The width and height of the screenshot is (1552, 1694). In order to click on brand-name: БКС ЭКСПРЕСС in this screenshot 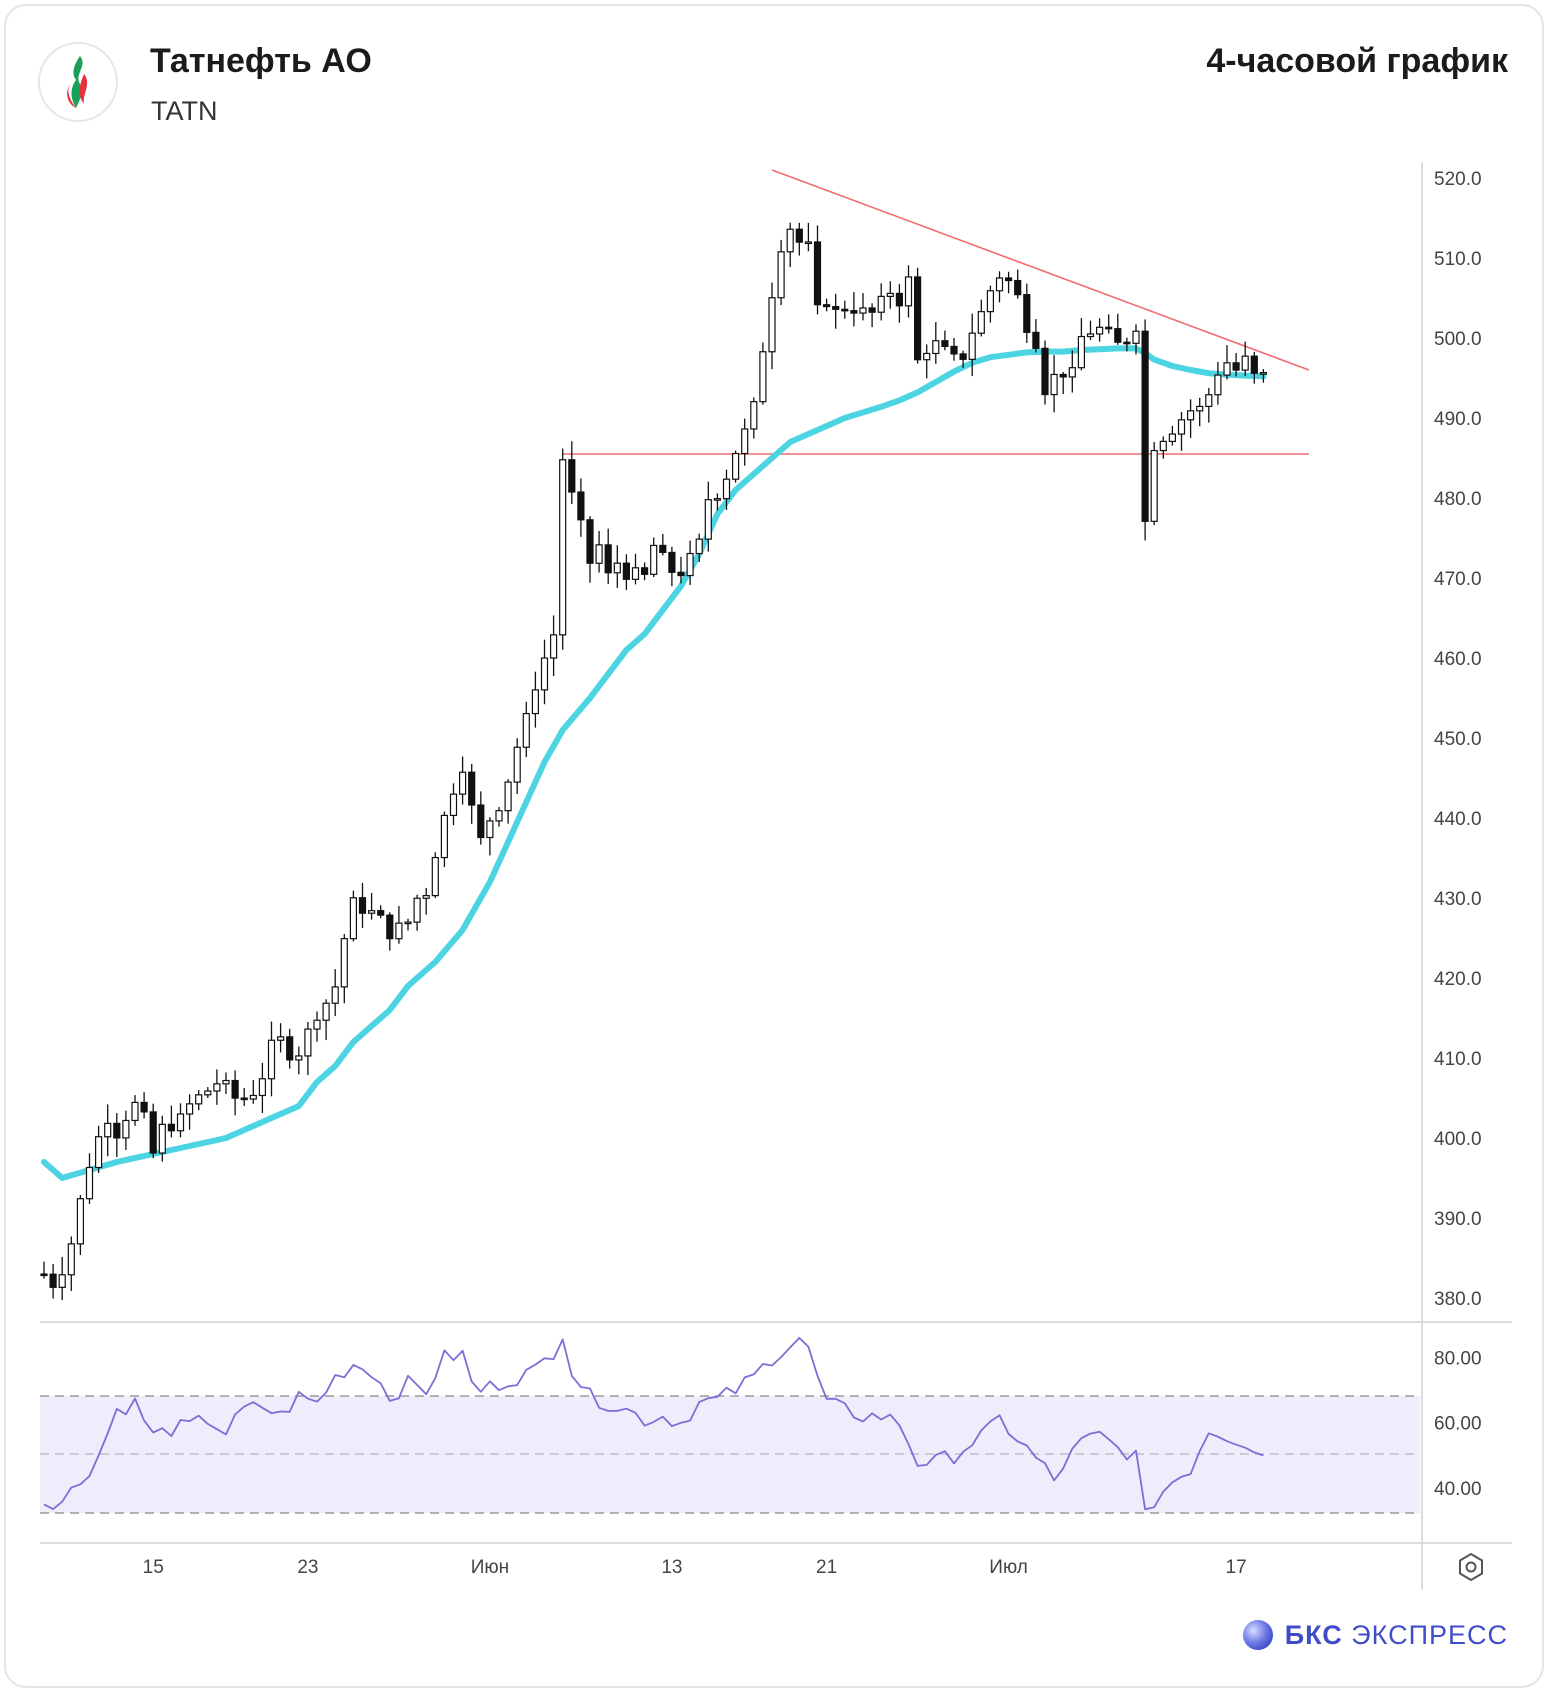, I will do `click(1396, 1635)`.